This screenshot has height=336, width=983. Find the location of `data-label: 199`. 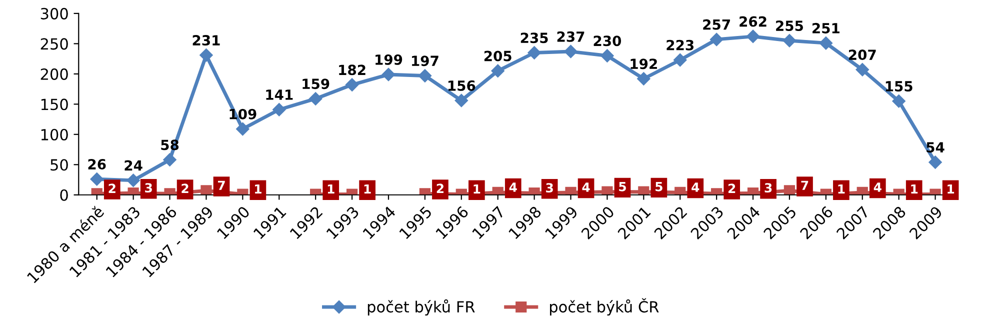

data-label: 199 is located at coordinates (389, 59).